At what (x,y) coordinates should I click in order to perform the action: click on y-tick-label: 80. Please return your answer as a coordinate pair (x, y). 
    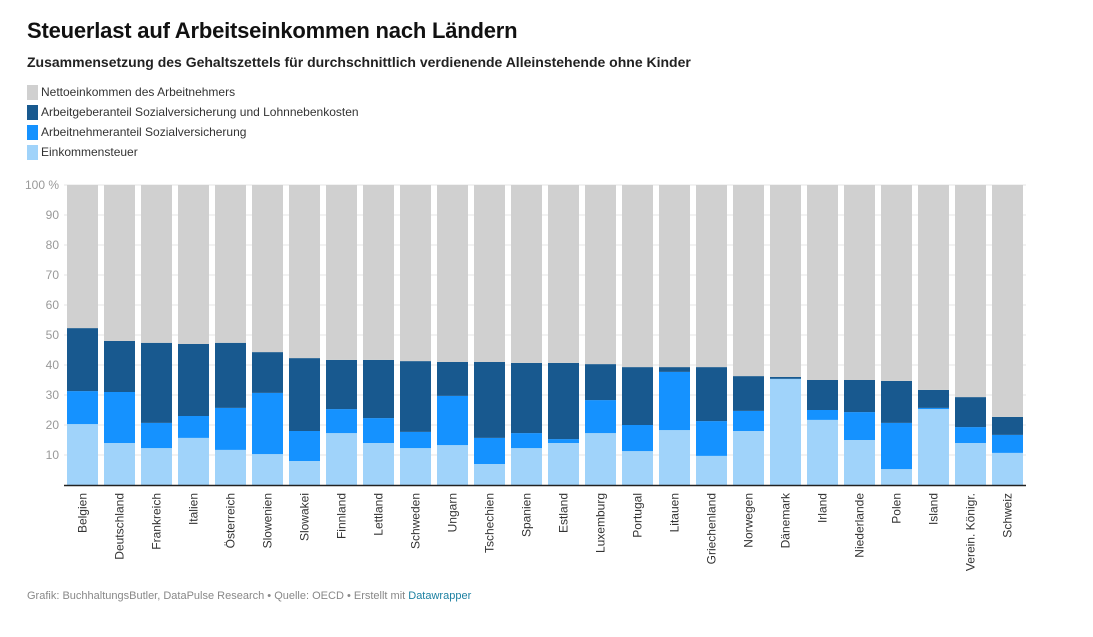
    Looking at the image, I should click on (53, 245).